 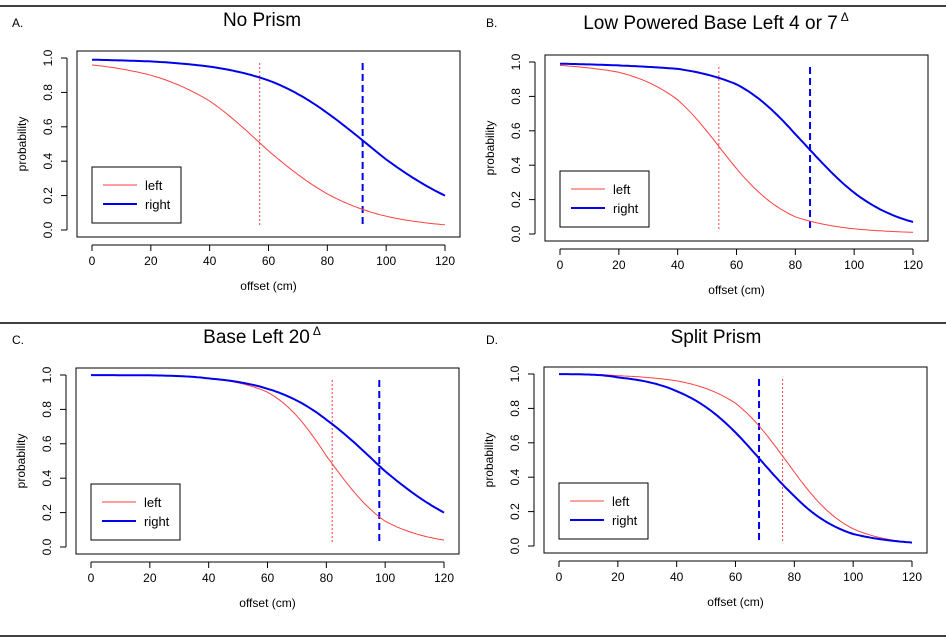 What do you see at coordinates (491, 23) in the screenshot?
I see `panel-letter: B.` at bounding box center [491, 23].